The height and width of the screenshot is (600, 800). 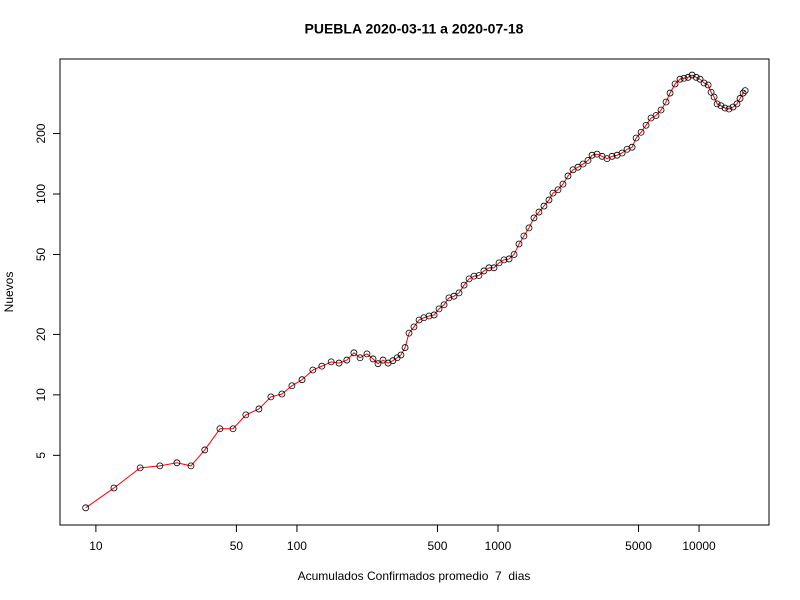 I want to click on x-axis-label: Acumulados Confirmados promedio 7 dias, so click(x=414, y=576).